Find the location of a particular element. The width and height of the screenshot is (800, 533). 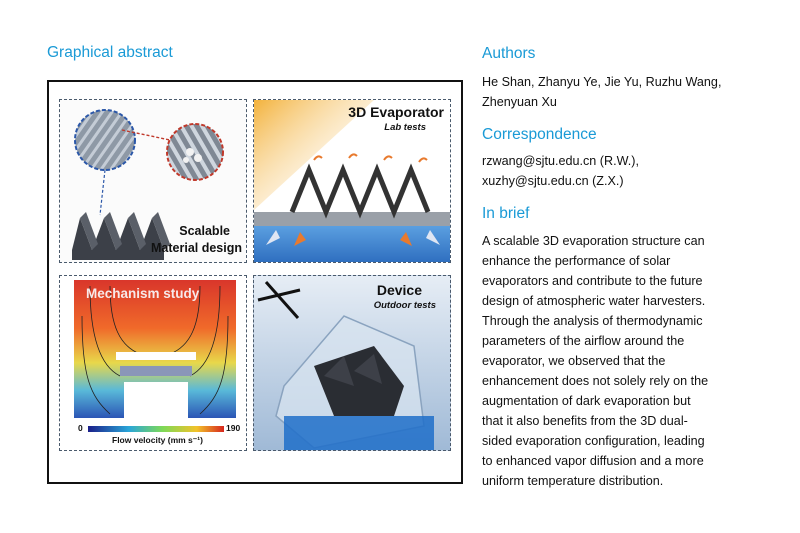

brief-line: enhancement does not solely rely on the is located at coordinates (595, 381).